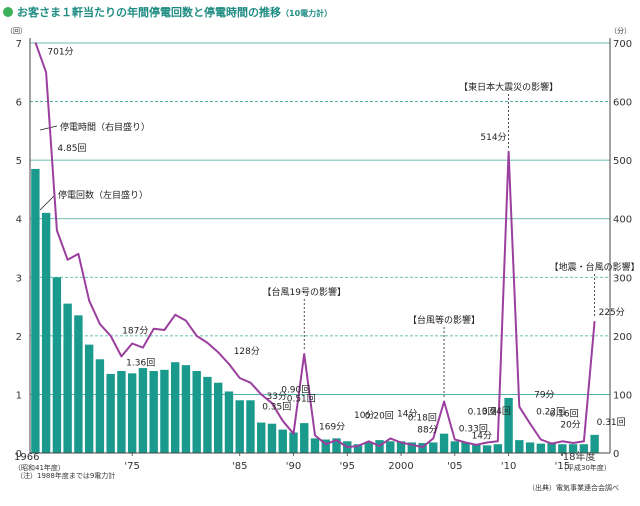 The image size is (640, 506). I want to click on data-label: 0.13回, so click(482, 411).